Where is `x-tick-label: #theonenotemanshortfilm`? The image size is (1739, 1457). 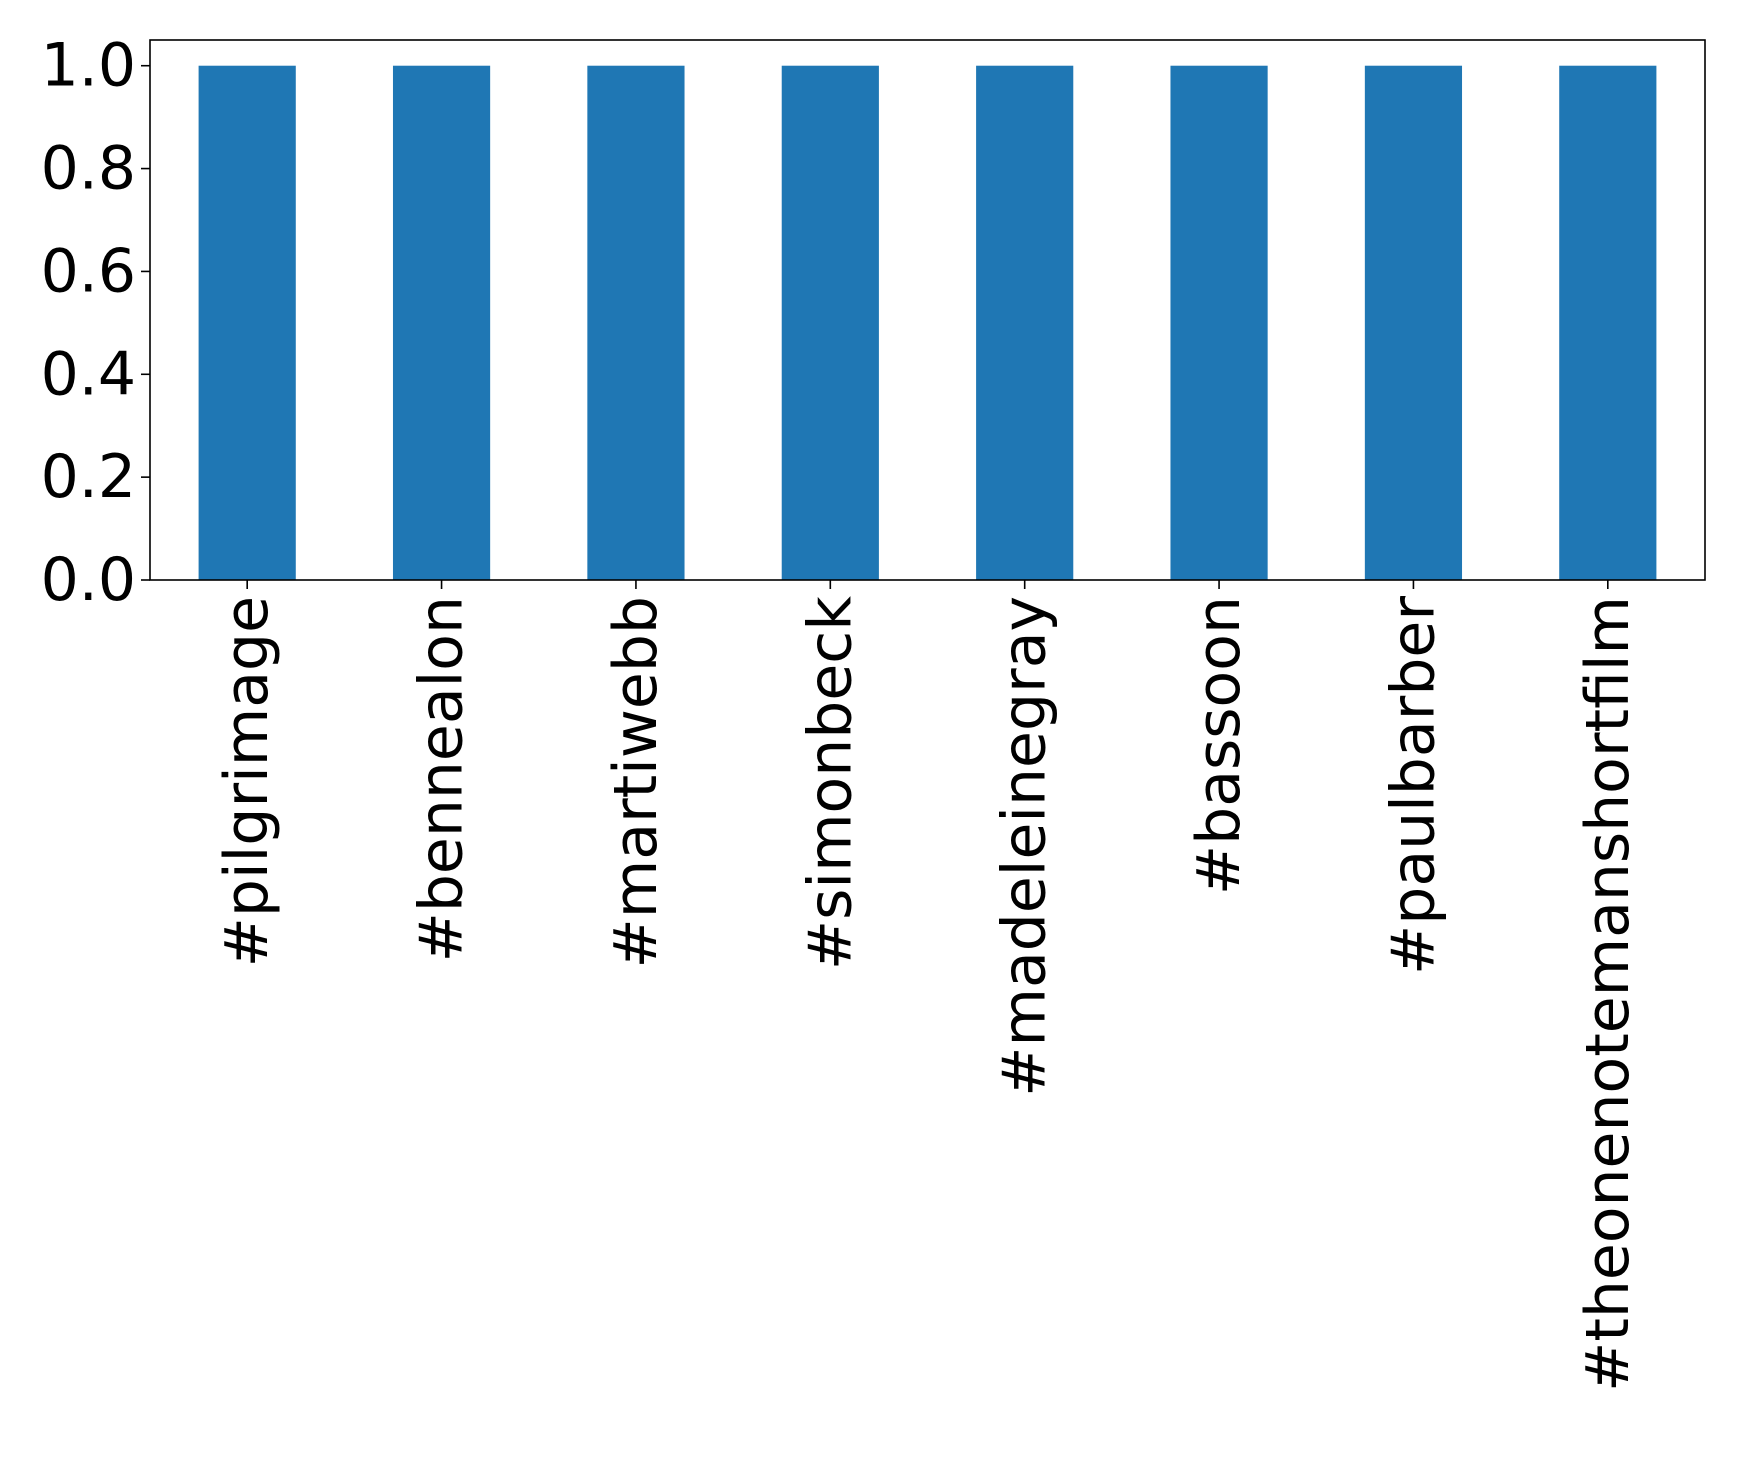 x-tick-label: #theonenotemanshortfilm is located at coordinates (1608, 994).